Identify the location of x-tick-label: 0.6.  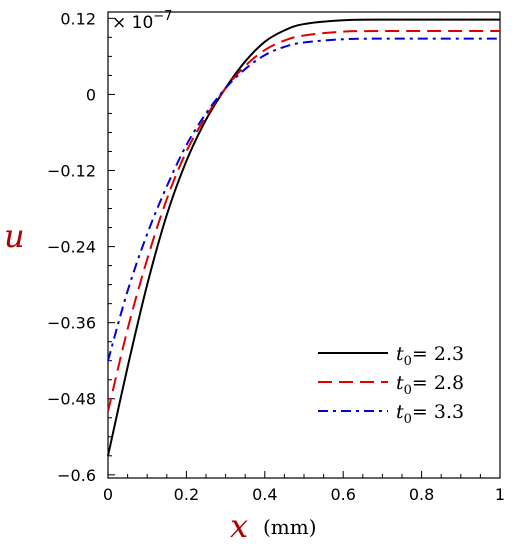
(342, 494).